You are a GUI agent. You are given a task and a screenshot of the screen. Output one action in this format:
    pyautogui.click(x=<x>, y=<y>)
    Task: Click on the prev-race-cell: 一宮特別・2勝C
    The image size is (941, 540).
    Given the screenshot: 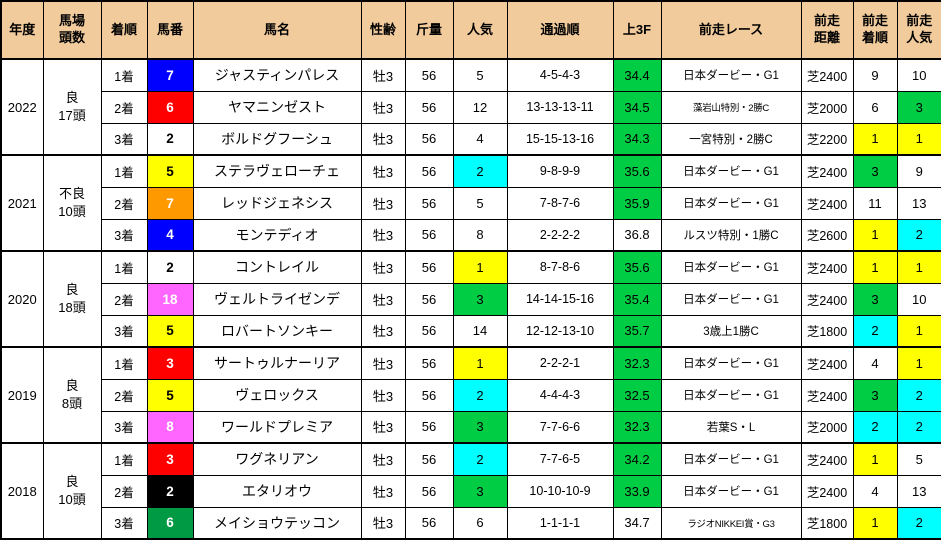 What is the action you would take?
    pyautogui.click(x=731, y=139)
    